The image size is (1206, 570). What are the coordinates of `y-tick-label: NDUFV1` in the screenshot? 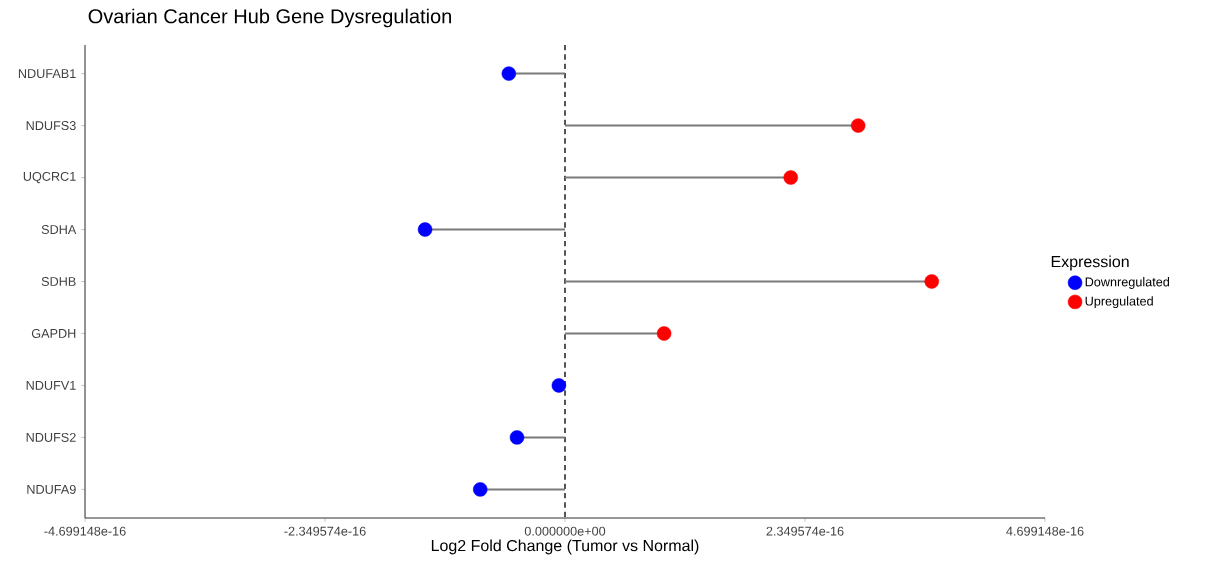 It's located at (51, 385).